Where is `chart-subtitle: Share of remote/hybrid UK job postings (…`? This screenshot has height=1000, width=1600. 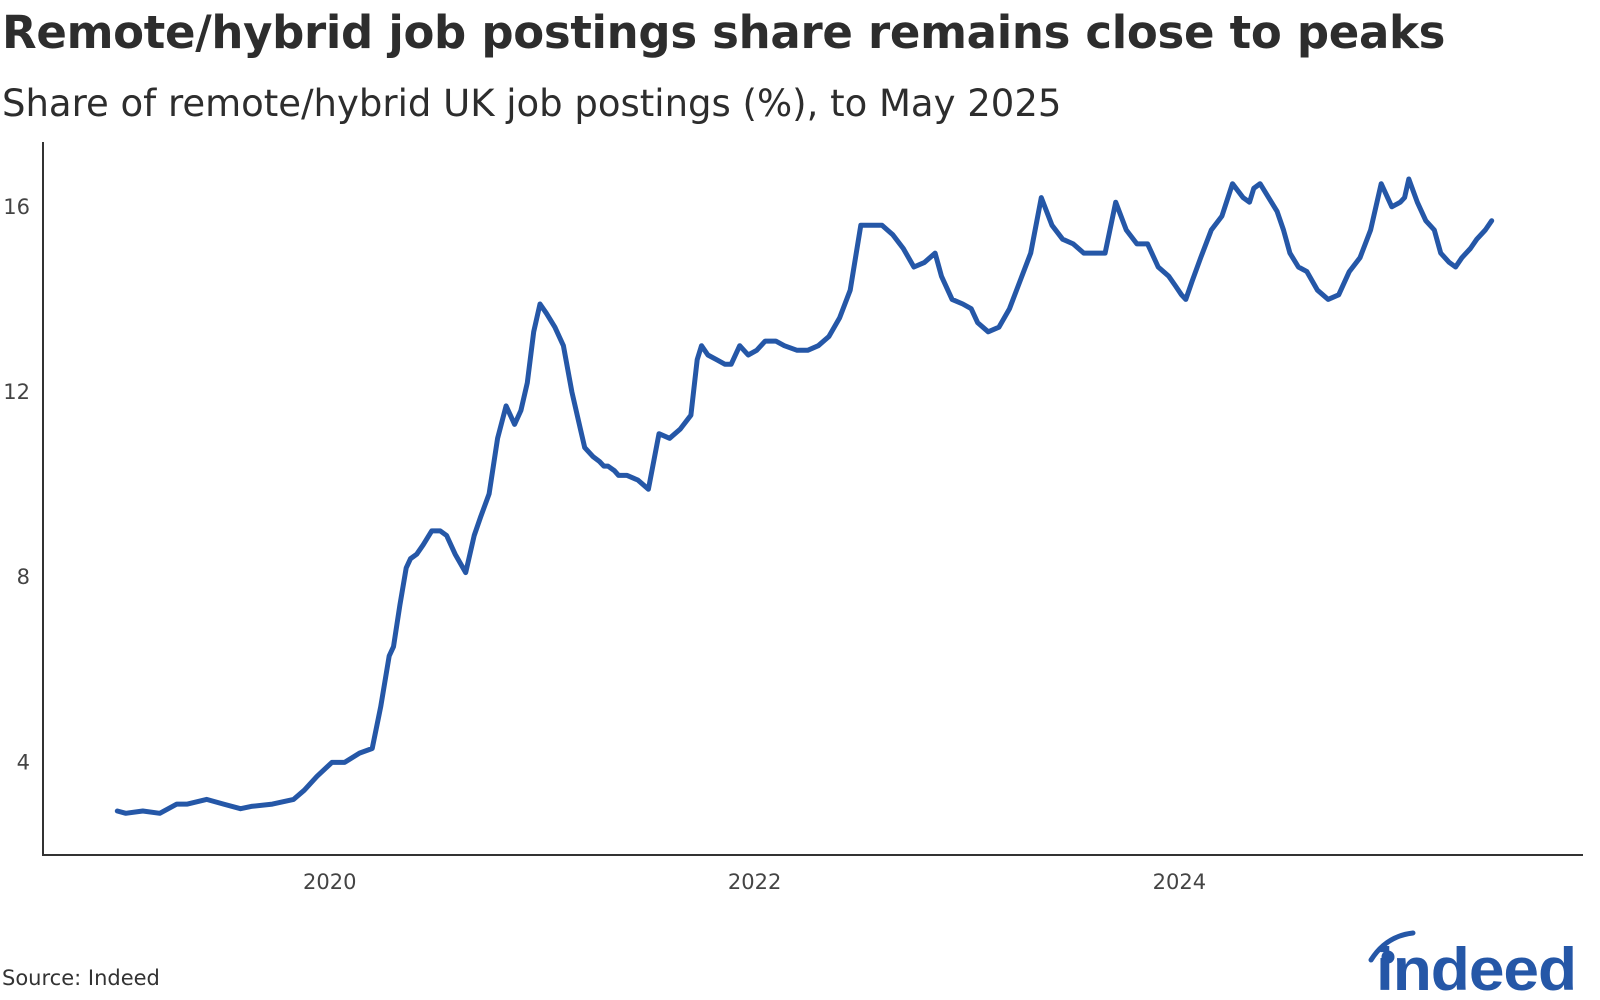 chart-subtitle: Share of remote/hybrid UK job postings (… is located at coordinates (532, 103).